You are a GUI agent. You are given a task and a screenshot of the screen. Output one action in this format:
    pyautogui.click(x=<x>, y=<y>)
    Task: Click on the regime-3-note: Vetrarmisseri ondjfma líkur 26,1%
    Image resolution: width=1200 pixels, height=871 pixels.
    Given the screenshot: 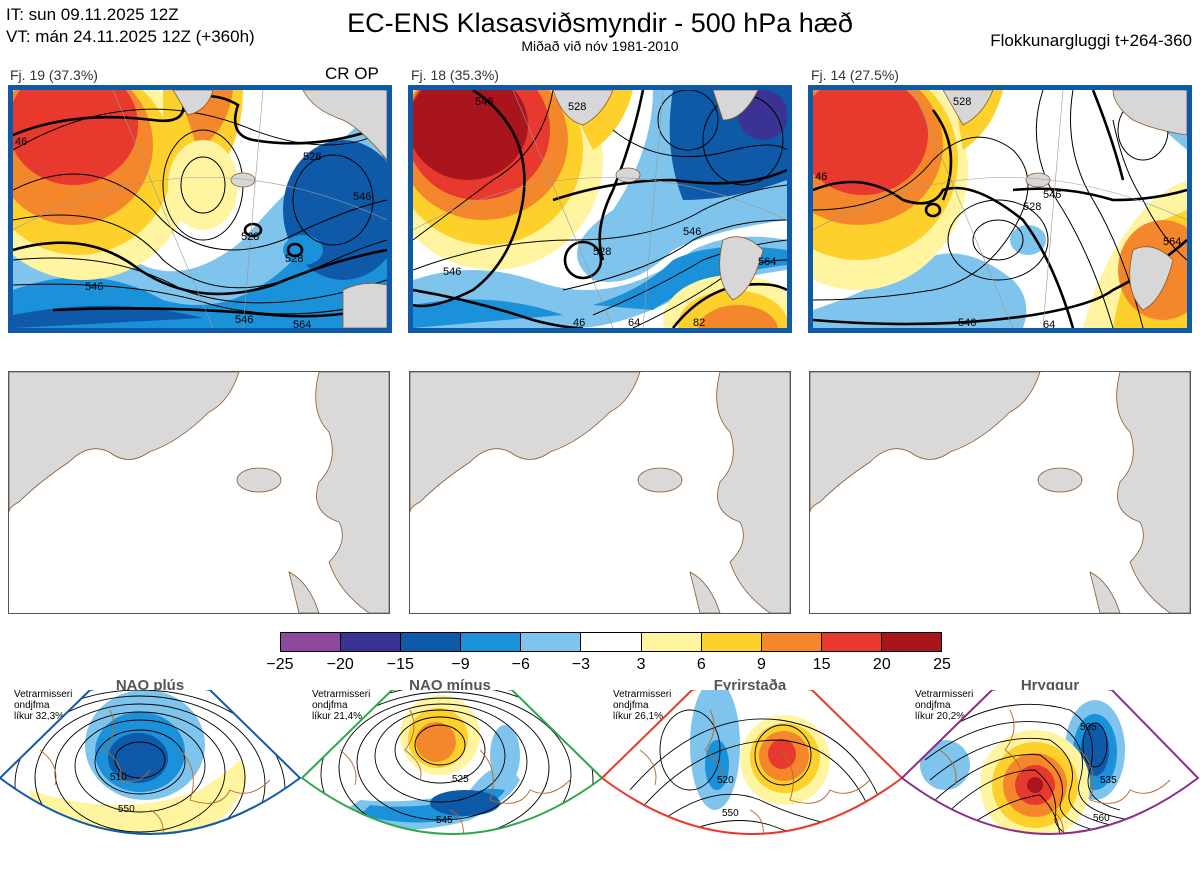 What is the action you would take?
    pyautogui.click(x=642, y=705)
    